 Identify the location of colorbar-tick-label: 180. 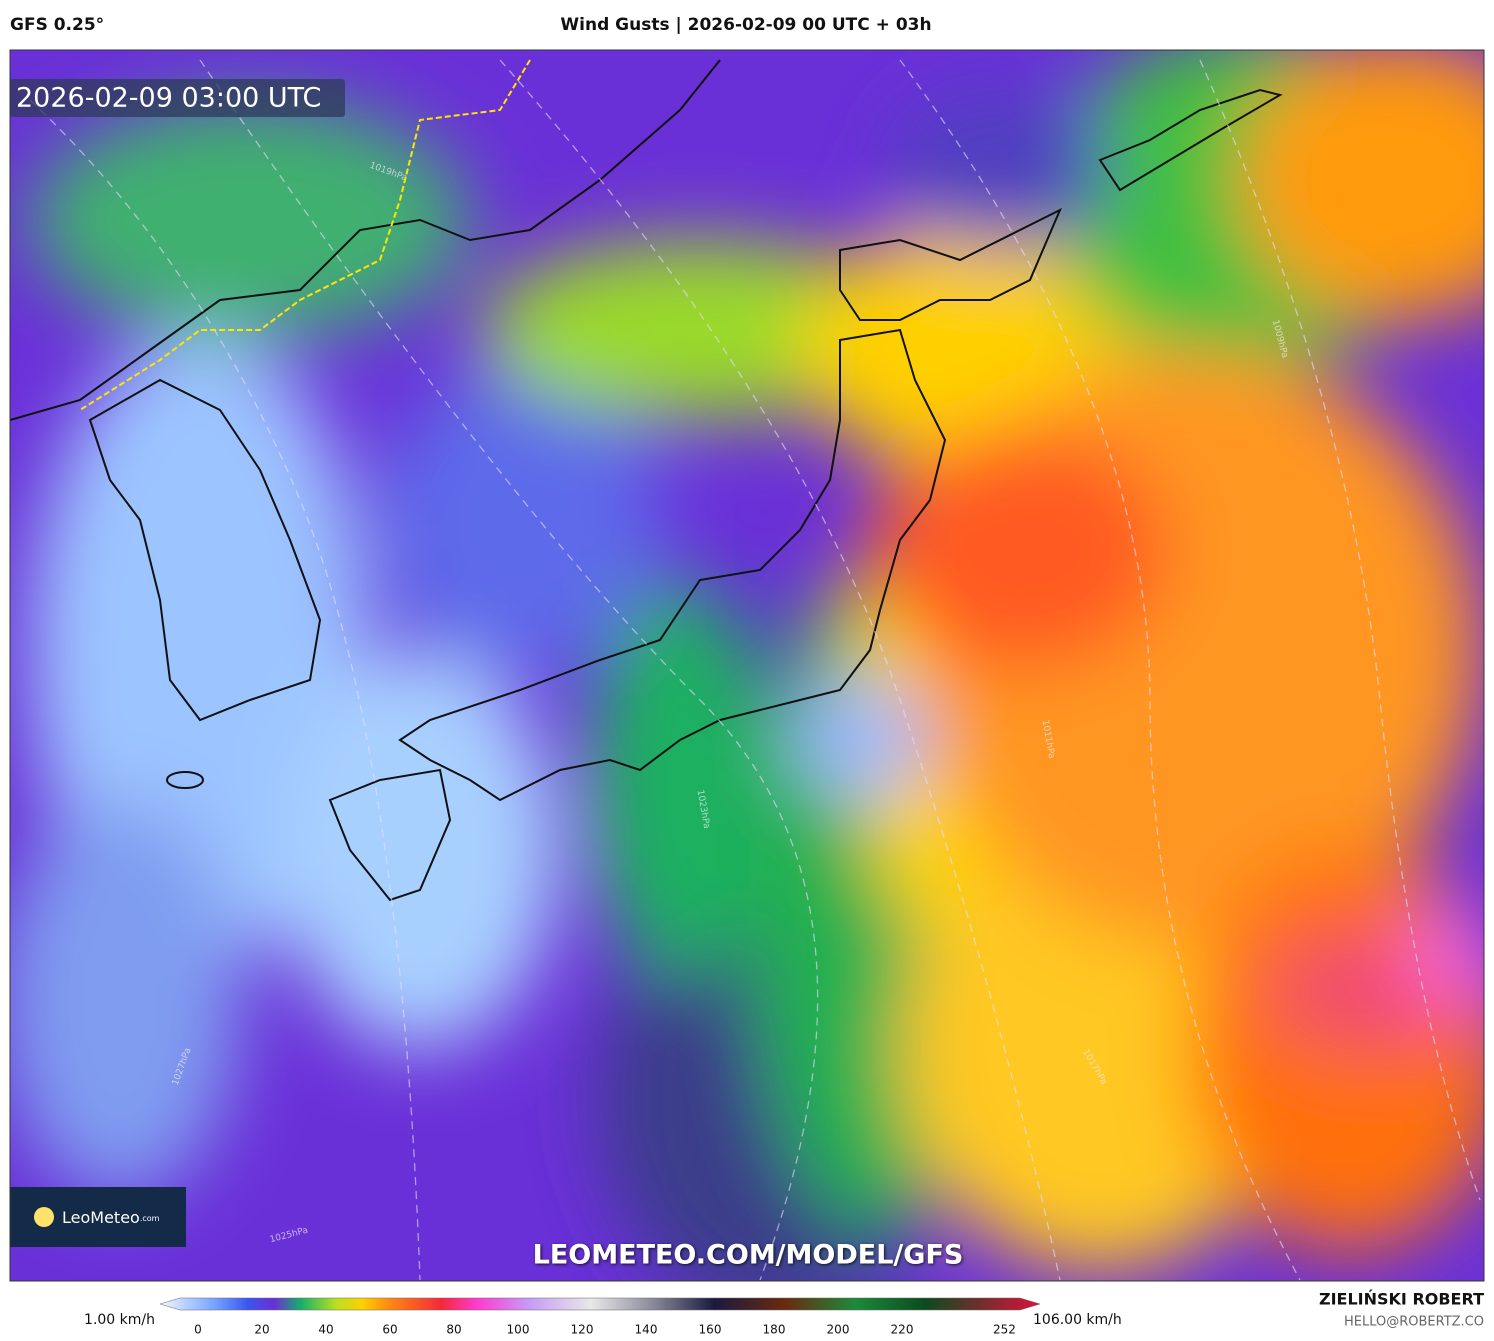
(774, 1330).